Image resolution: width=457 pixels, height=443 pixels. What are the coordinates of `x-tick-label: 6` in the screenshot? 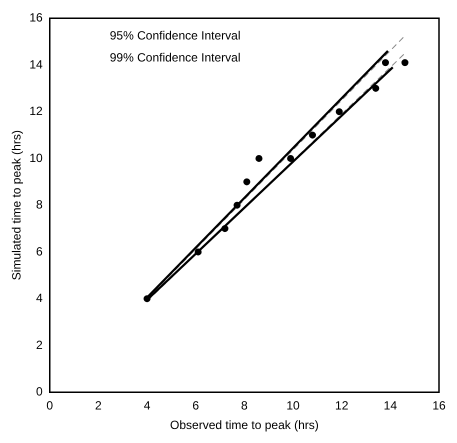 It's located at (196, 405).